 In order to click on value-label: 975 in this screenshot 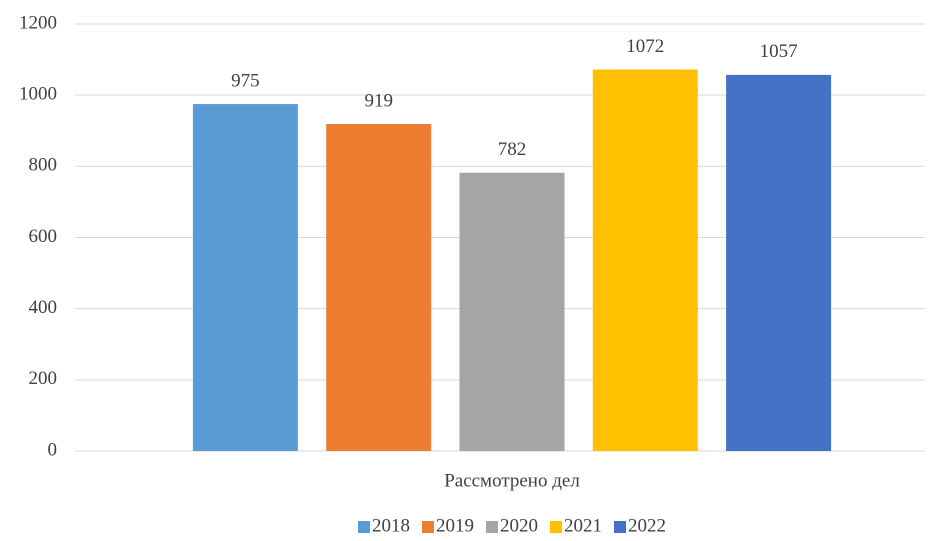, I will do `click(245, 80)`.